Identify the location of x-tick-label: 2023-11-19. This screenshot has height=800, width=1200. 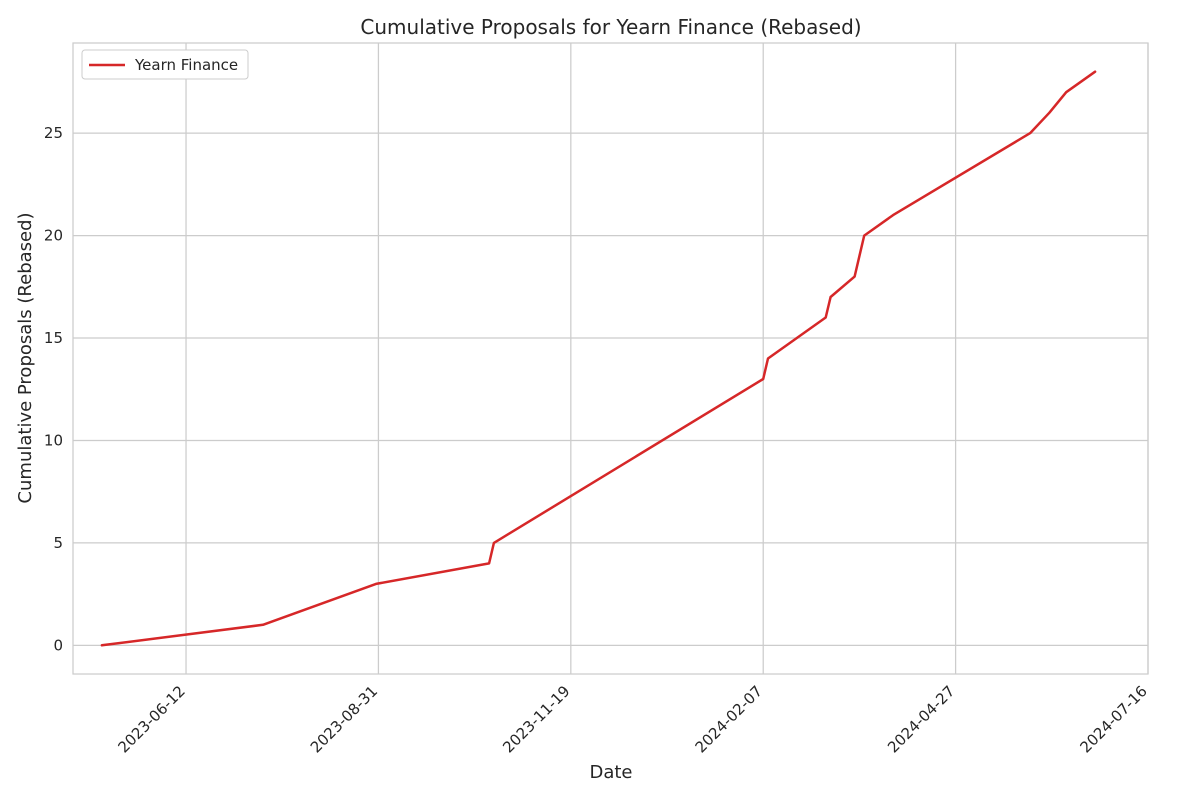
(536, 719).